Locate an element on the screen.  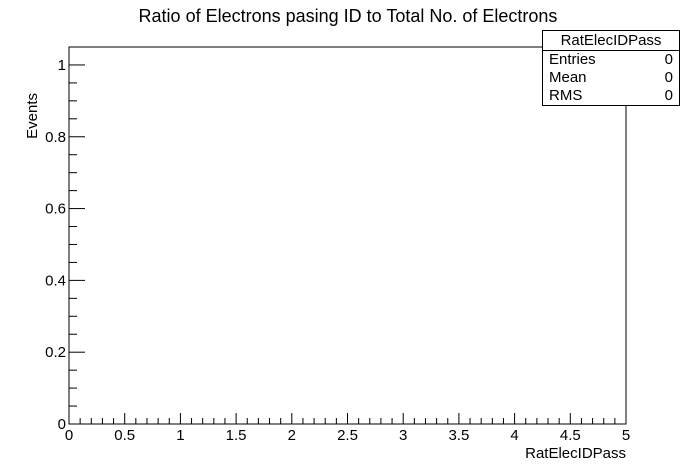
stats-entries-label: Entries is located at coordinates (572, 59).